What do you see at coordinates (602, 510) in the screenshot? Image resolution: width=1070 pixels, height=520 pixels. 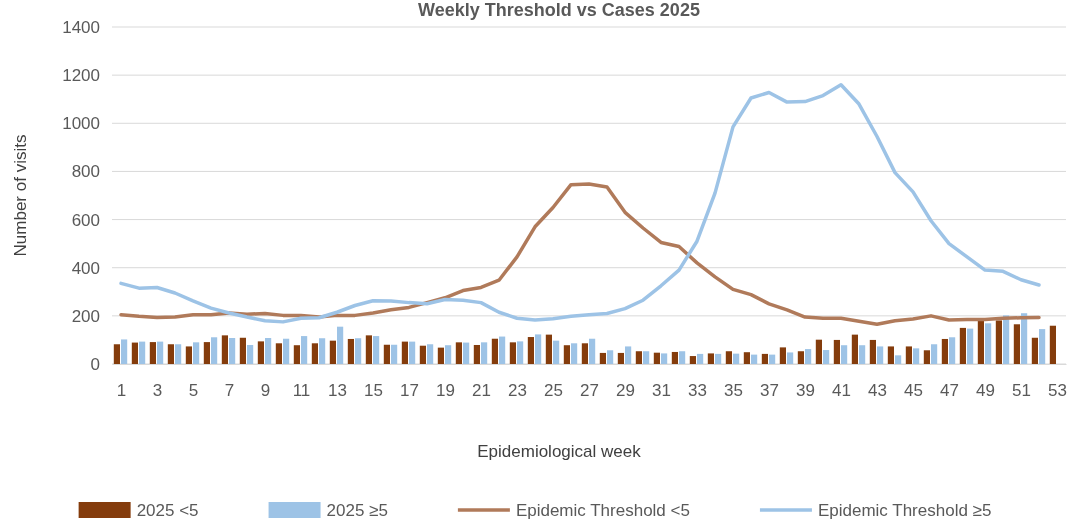 I see `legend-label: Epidemic Threshold <5` at bounding box center [602, 510].